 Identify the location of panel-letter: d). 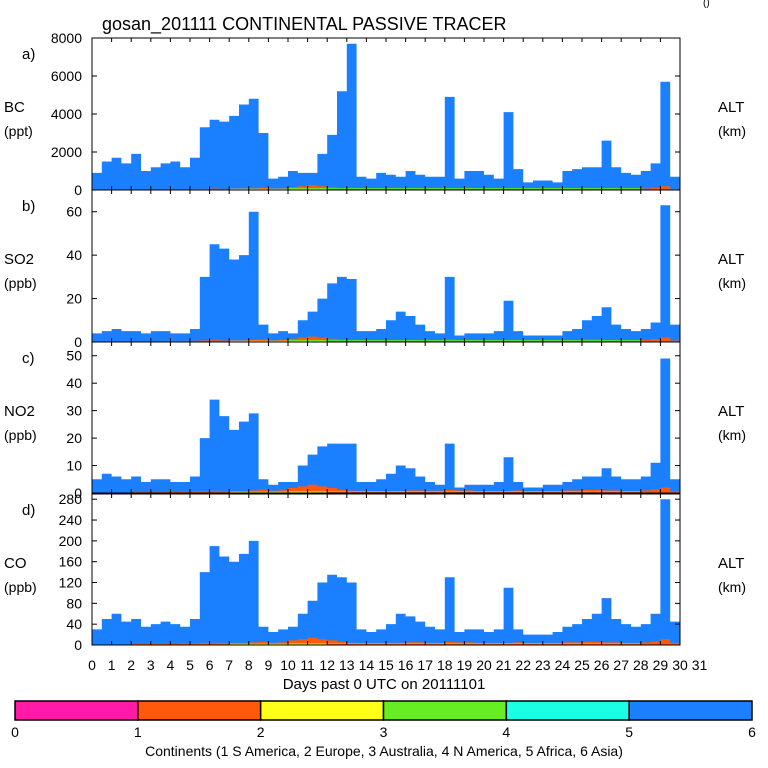
(28, 510).